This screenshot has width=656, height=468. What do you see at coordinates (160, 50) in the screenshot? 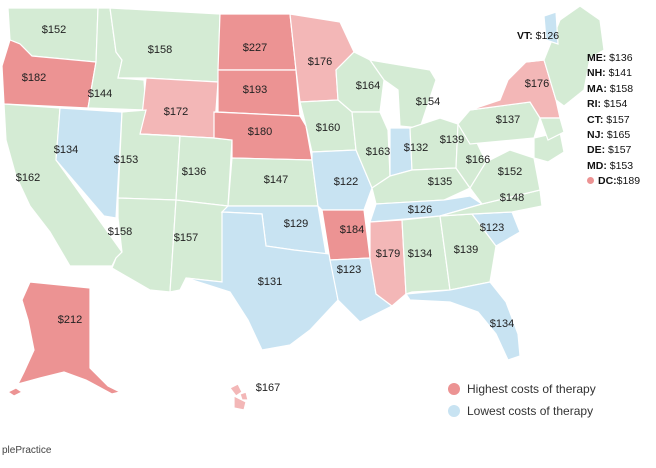
I see `price-label-mt: $158` at bounding box center [160, 50].